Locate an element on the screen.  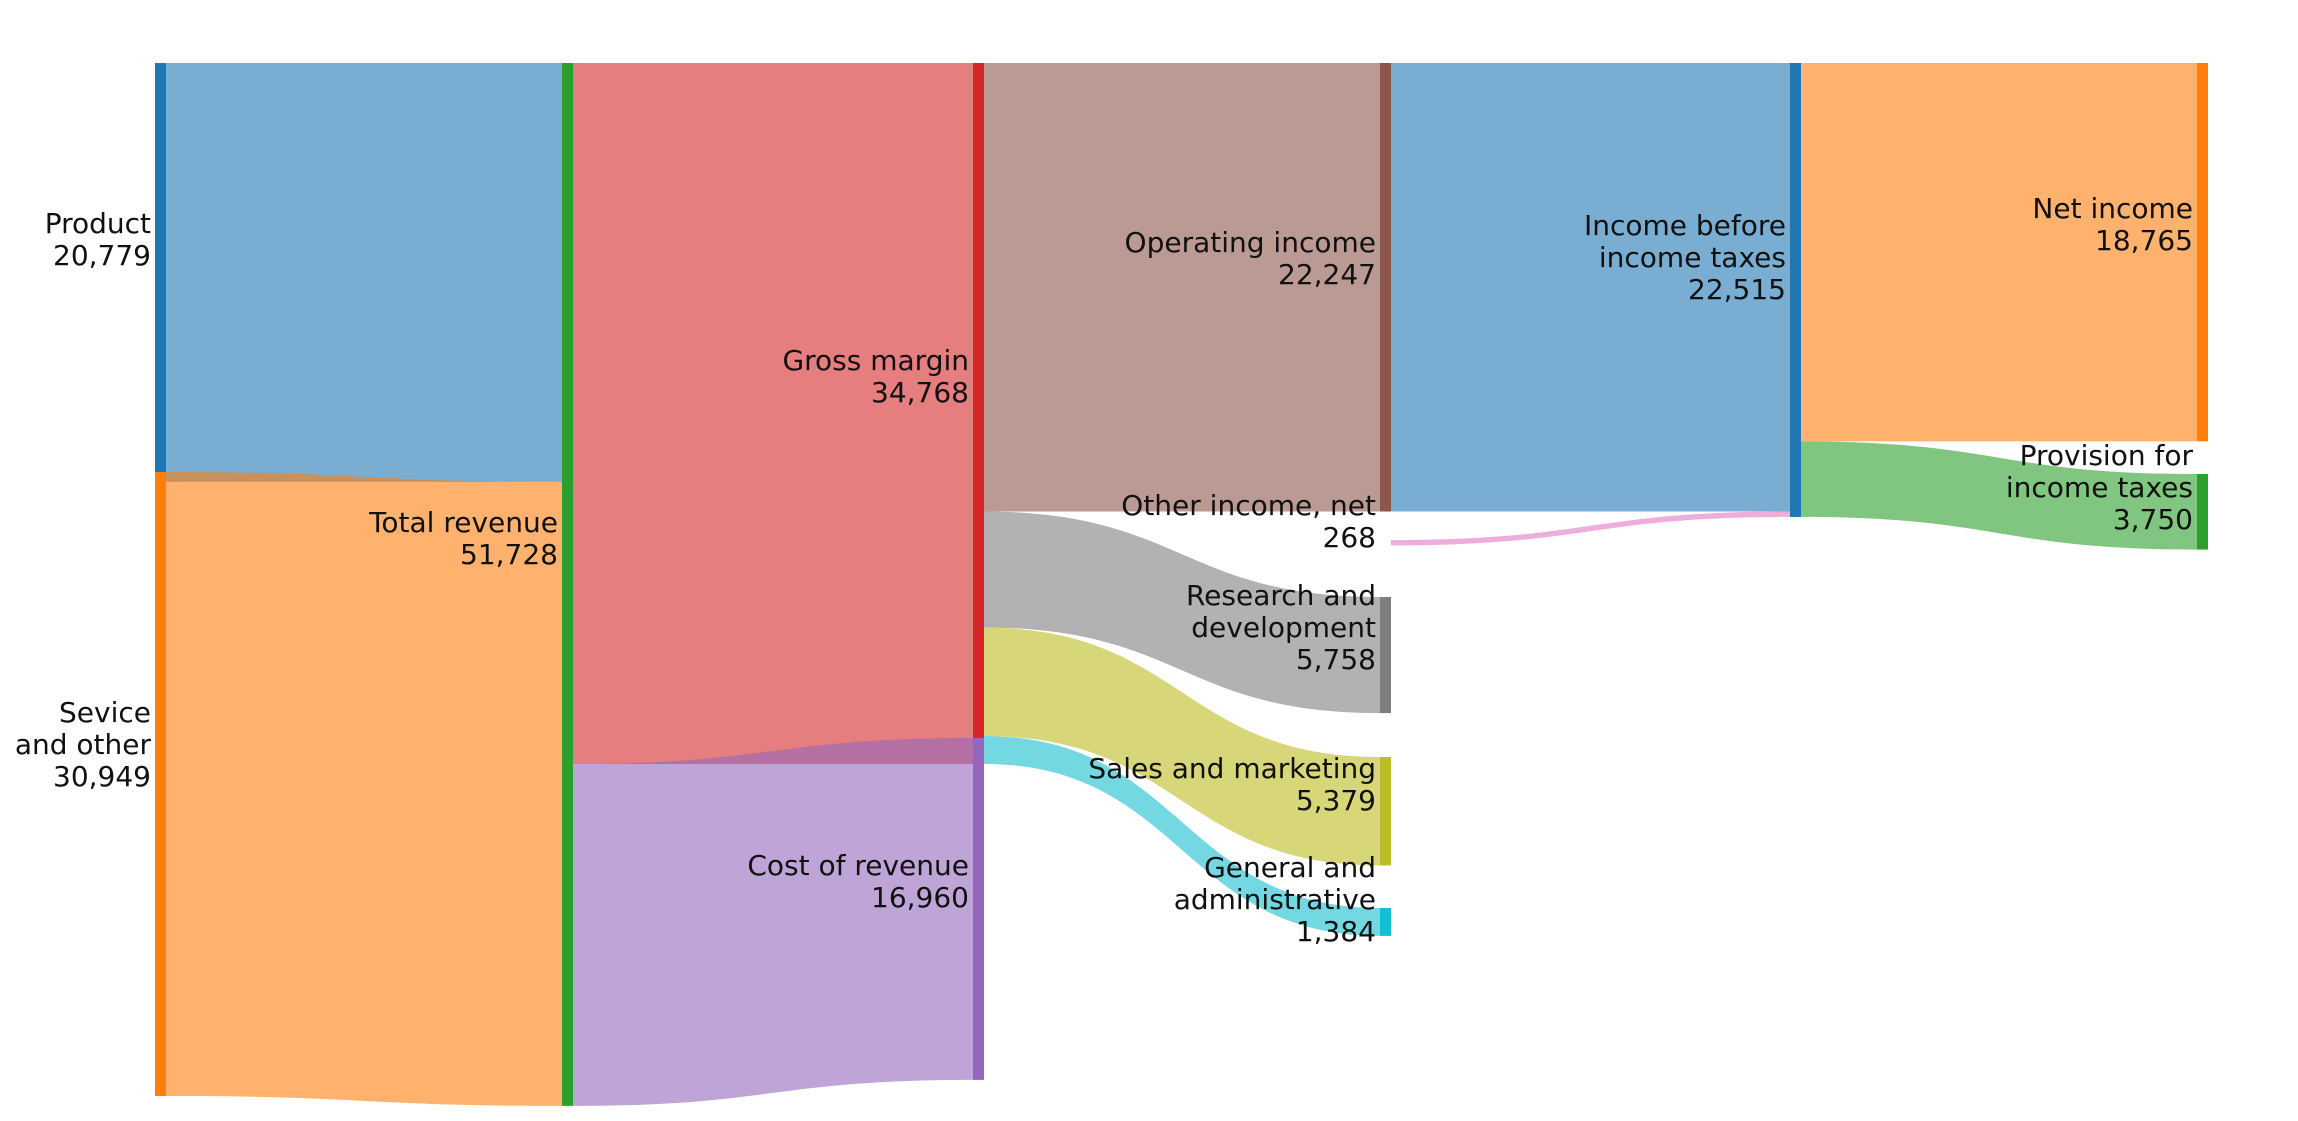
node-label-line: administrative is located at coordinates (1275, 899).